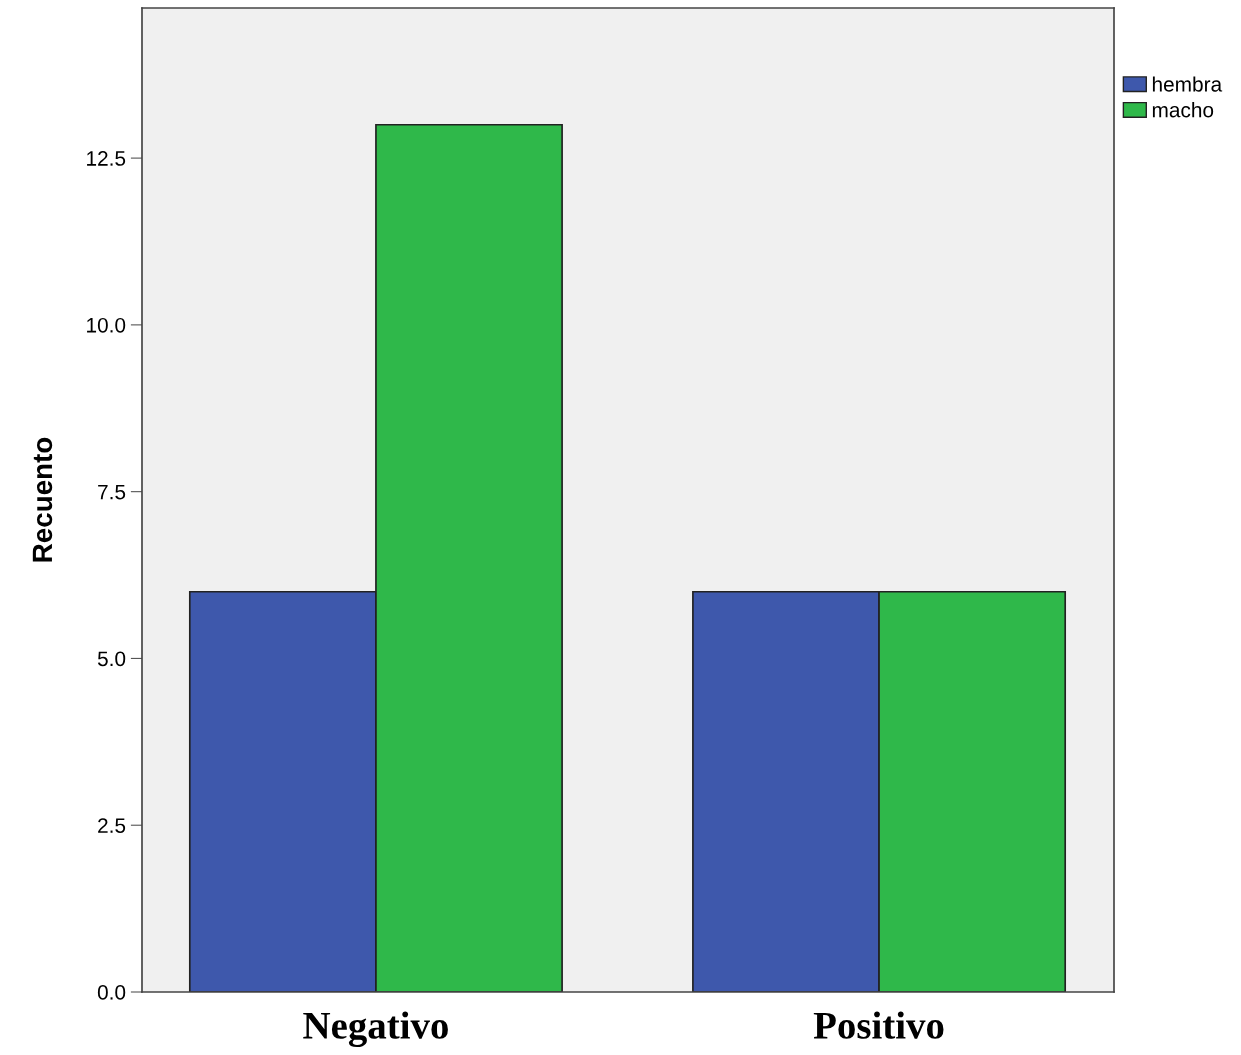  I want to click on y-tick-label: 2.5, so click(112, 825).